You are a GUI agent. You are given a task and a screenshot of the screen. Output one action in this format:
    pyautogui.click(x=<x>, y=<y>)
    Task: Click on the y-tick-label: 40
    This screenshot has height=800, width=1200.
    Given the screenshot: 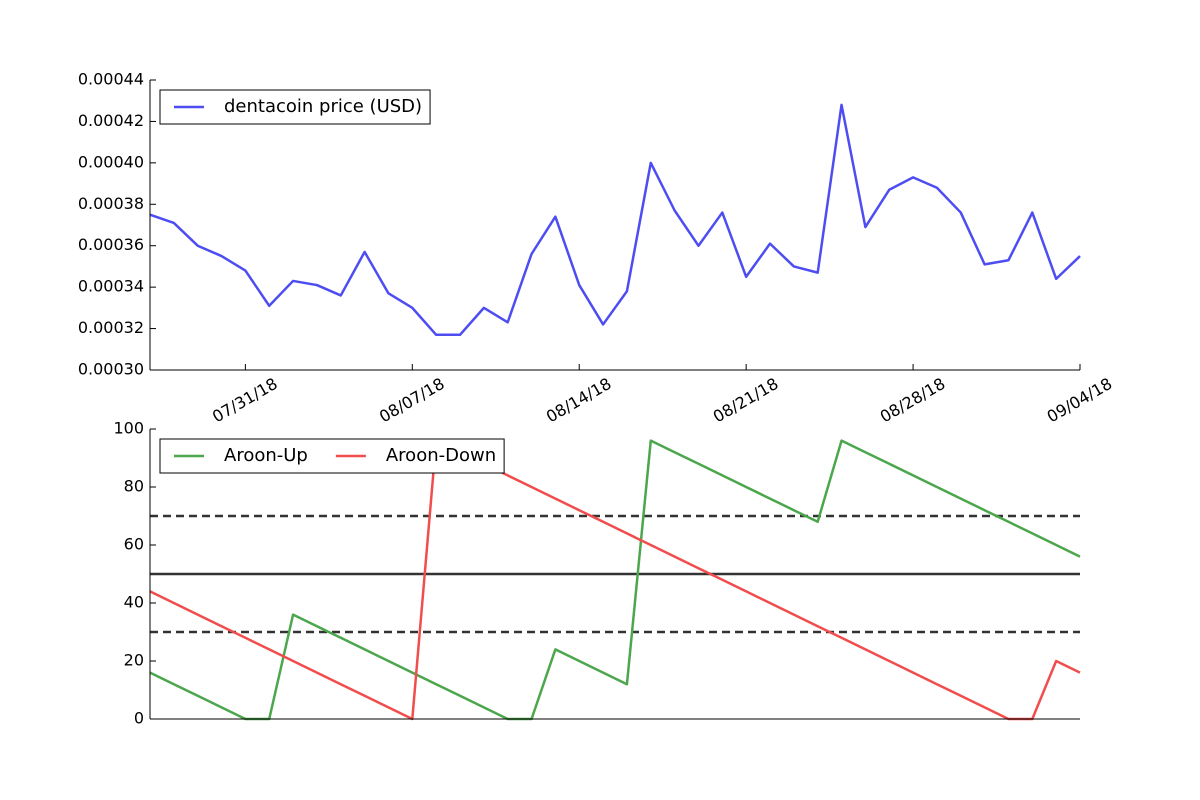 What is the action you would take?
    pyautogui.click(x=134, y=602)
    